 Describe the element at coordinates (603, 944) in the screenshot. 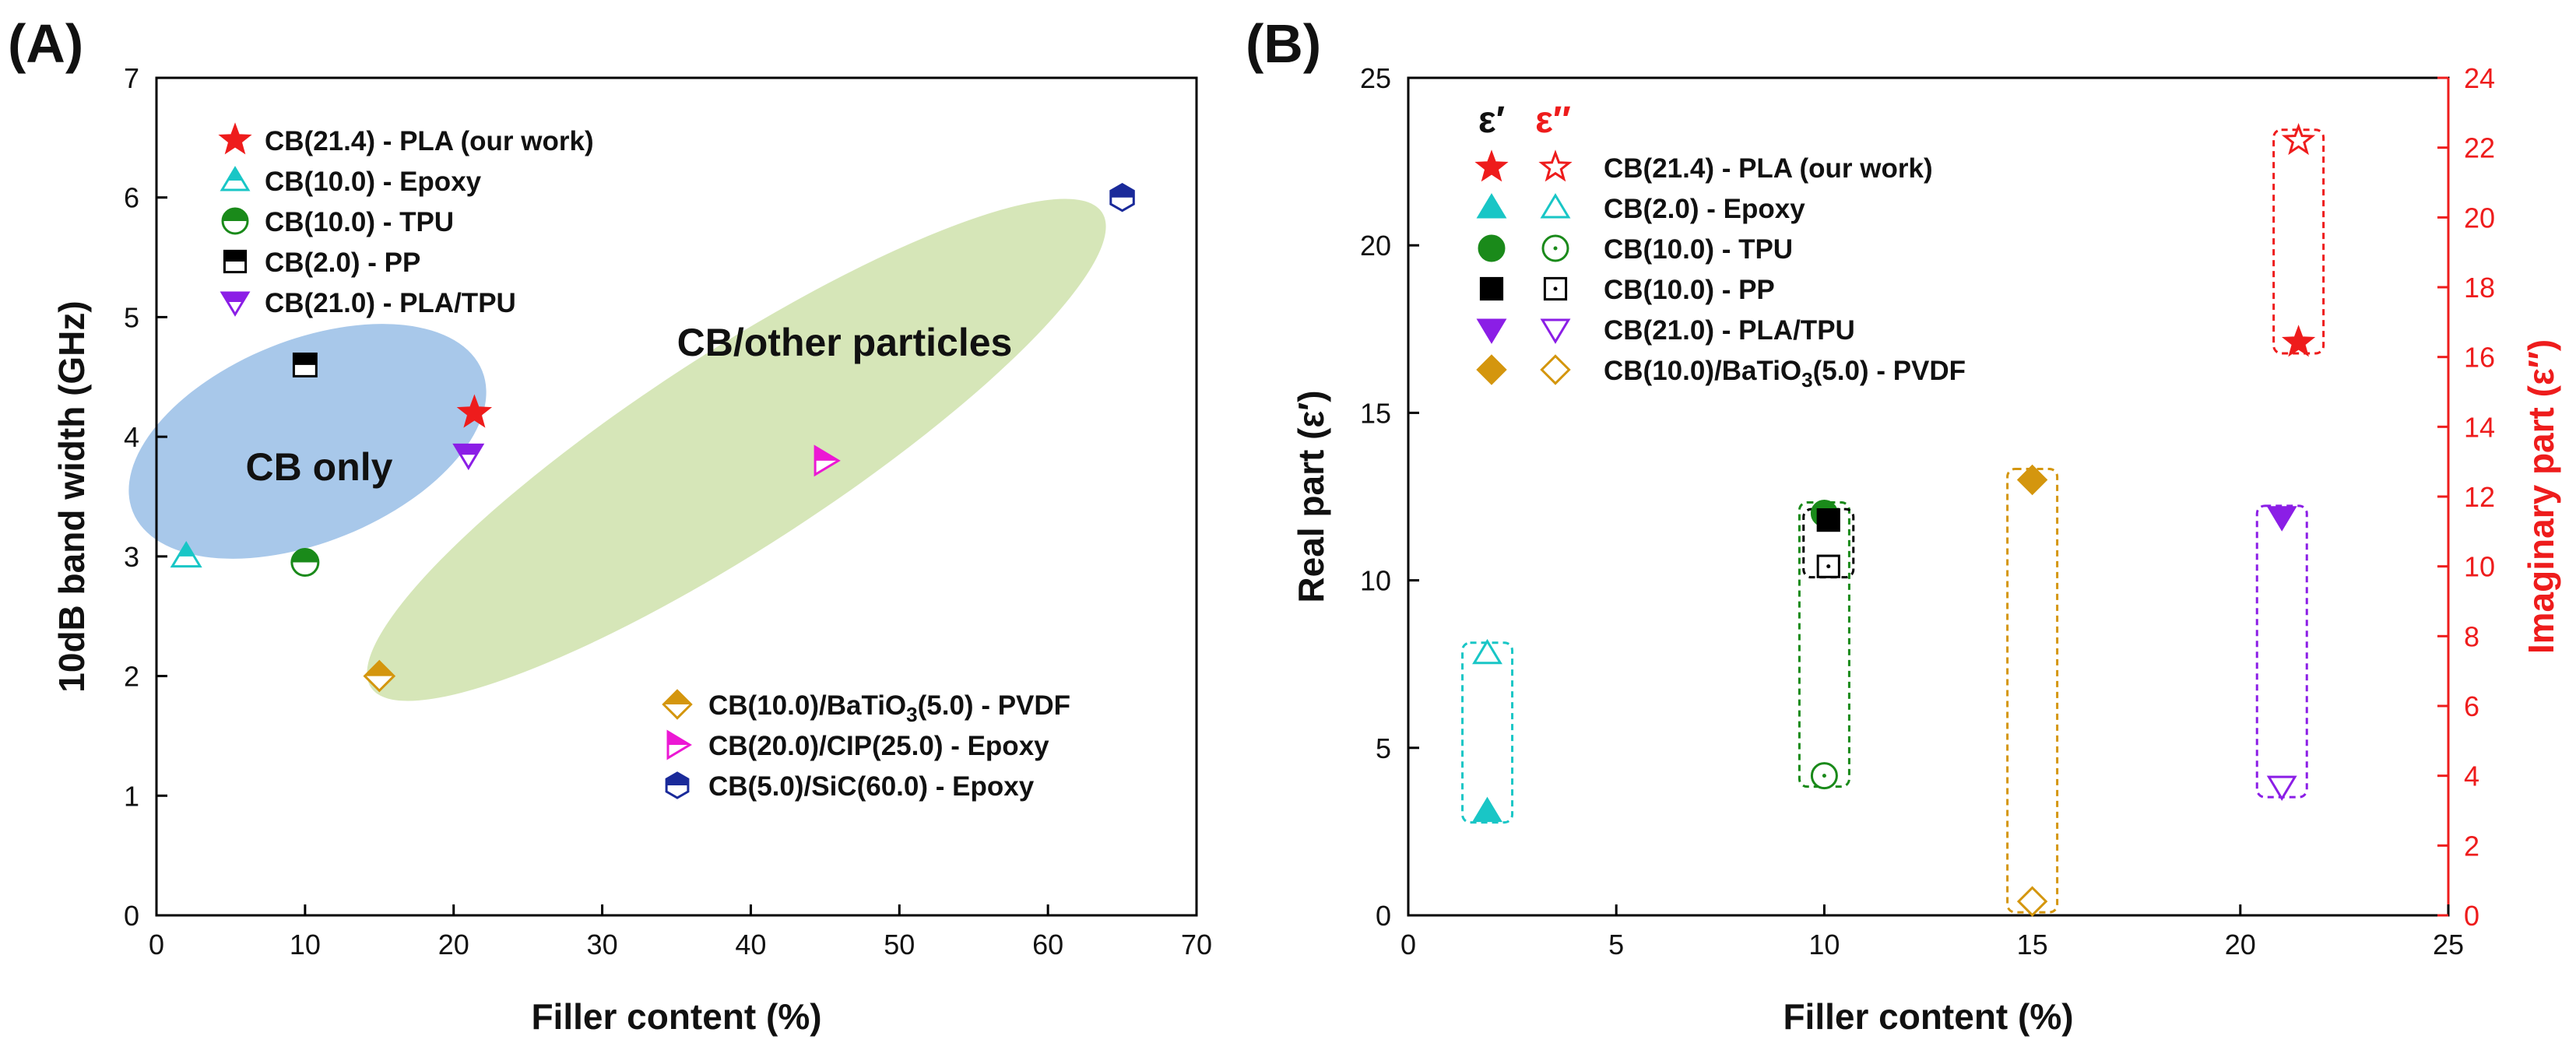

I see `x-tick-label: 30` at that location.